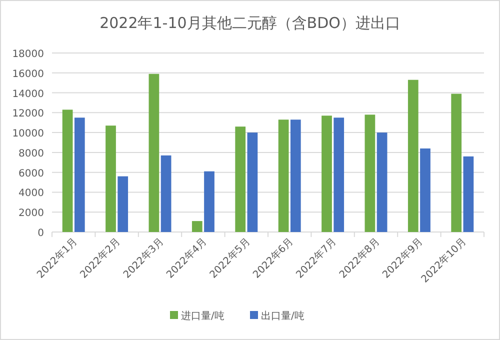 The width and height of the screenshot is (500, 340). Describe the element at coordinates (31, 174) in the screenshot. I see `y-tick-label: 6000` at that location.